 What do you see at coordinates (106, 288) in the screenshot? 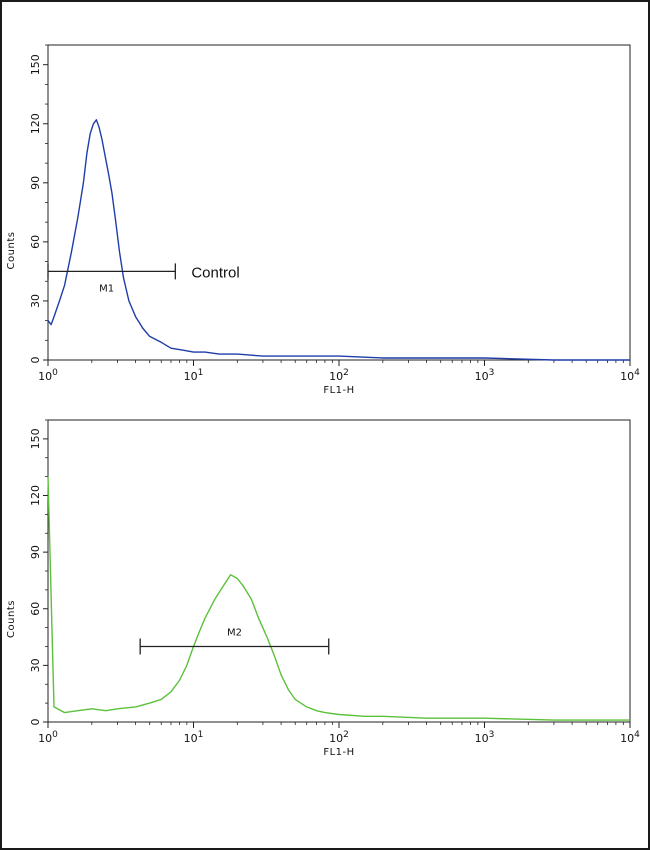
I see `marker-label: M1` at bounding box center [106, 288].